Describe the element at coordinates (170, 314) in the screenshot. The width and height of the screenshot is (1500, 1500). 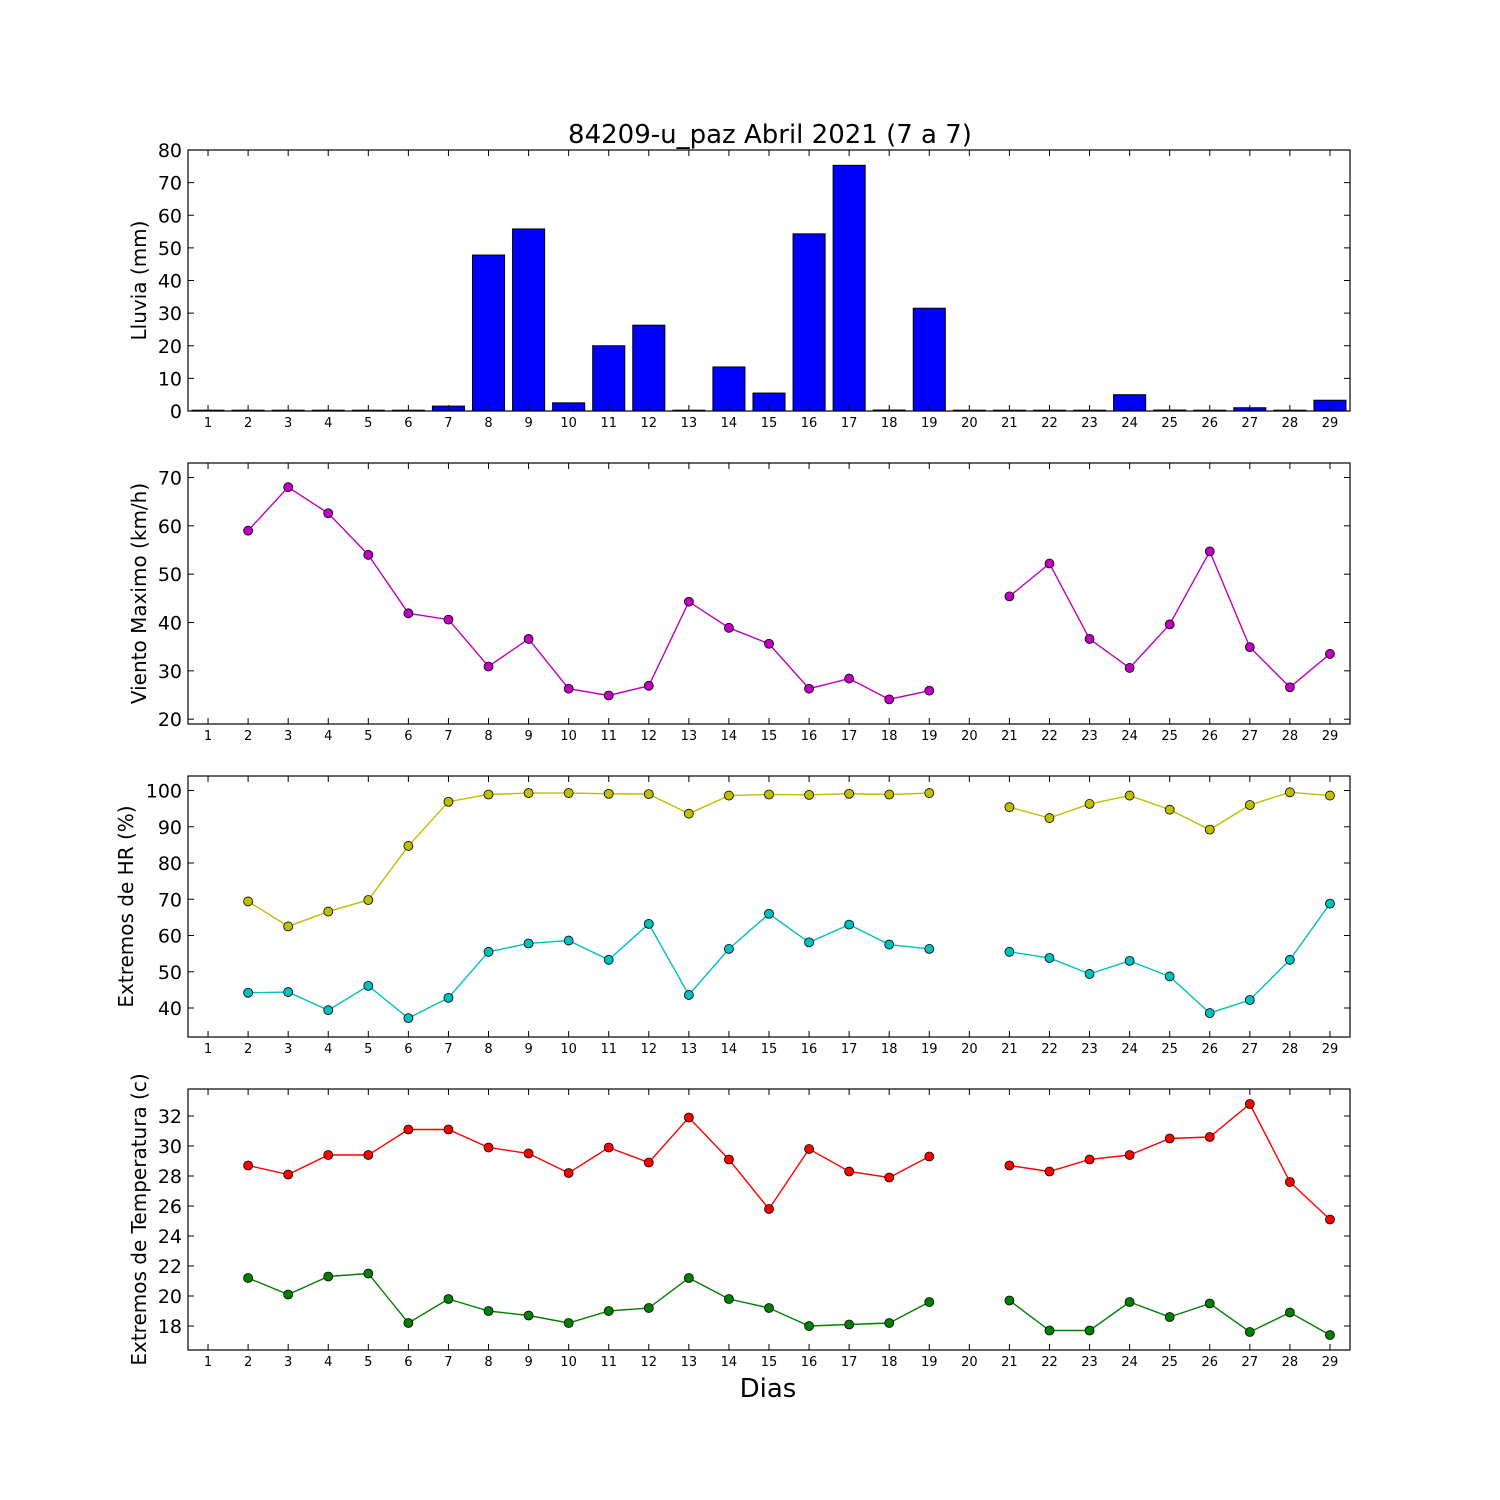
I see `y-tick-label: 30` at that location.